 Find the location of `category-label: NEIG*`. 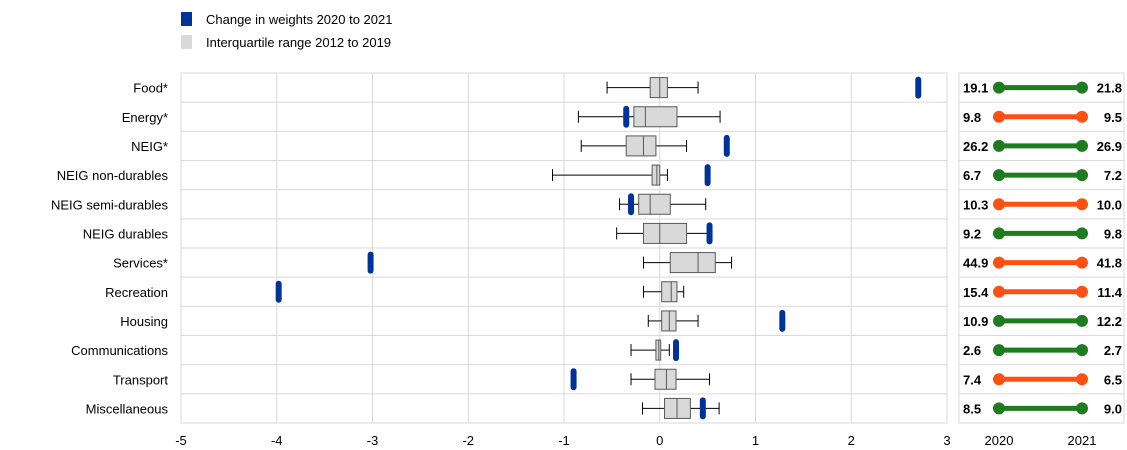

category-label: NEIG* is located at coordinates (149, 146).